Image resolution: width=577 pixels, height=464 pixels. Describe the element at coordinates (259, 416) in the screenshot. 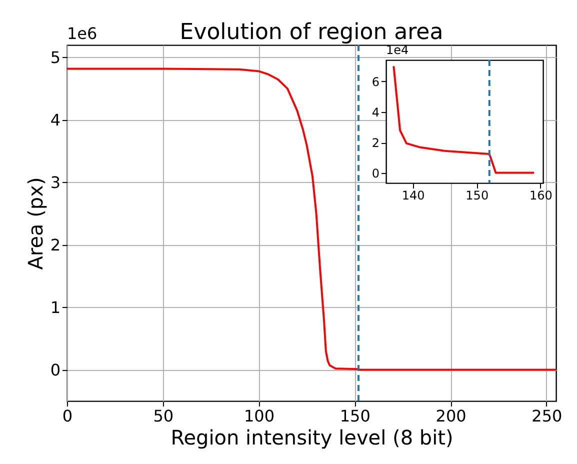

I see `x-tick-label: 100` at that location.